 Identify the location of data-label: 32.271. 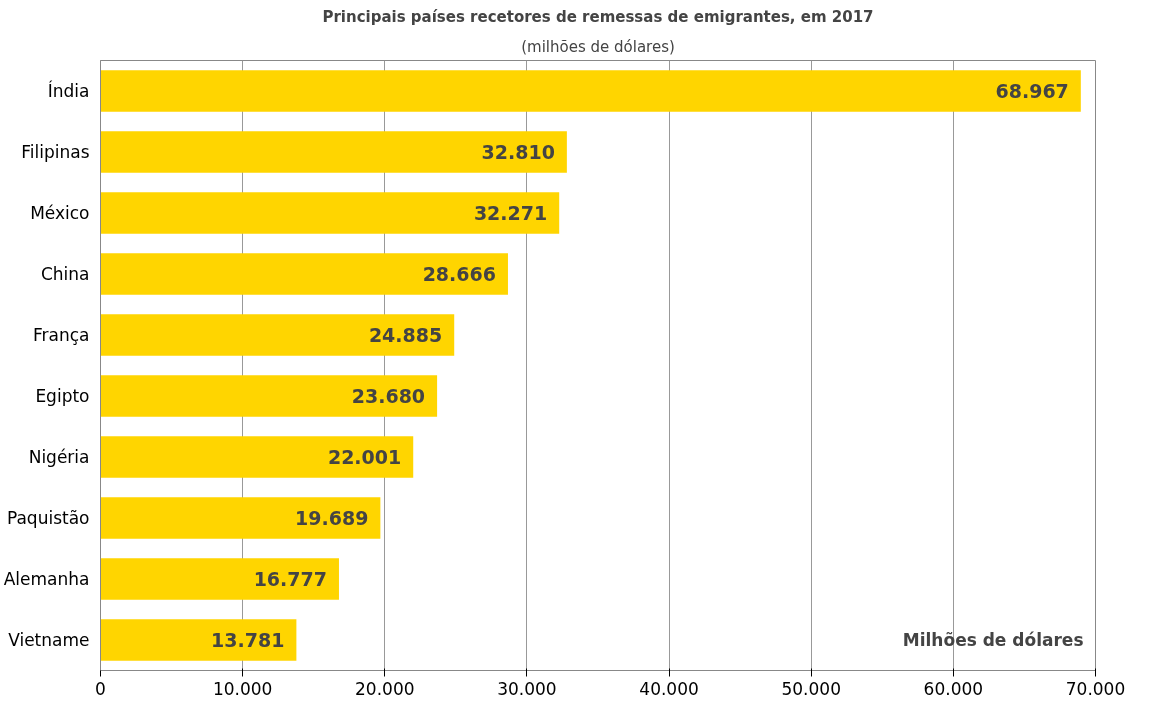
(510, 213).